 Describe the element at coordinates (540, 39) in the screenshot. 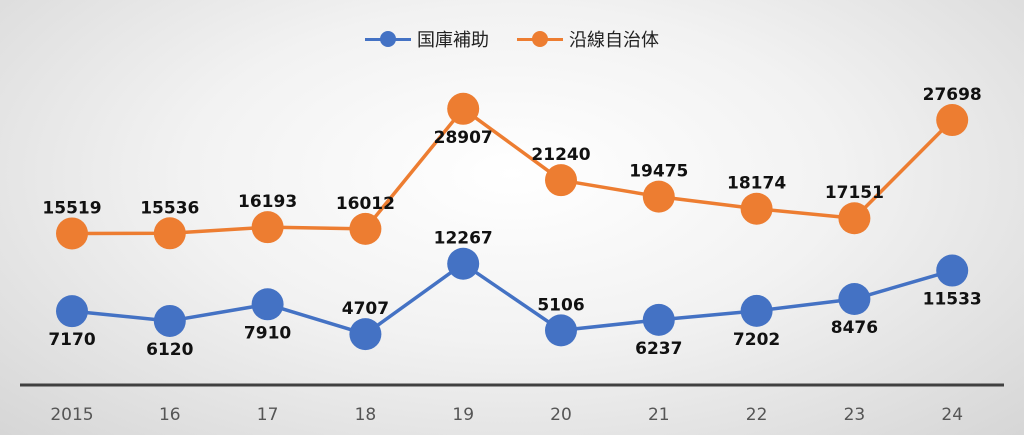

I see `legend-swatch-local-governments` at that location.